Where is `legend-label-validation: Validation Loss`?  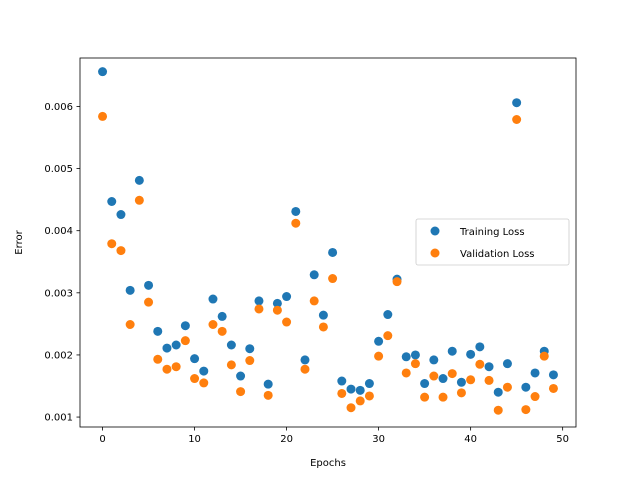 legend-label-validation: Validation Loss is located at coordinates (497, 254).